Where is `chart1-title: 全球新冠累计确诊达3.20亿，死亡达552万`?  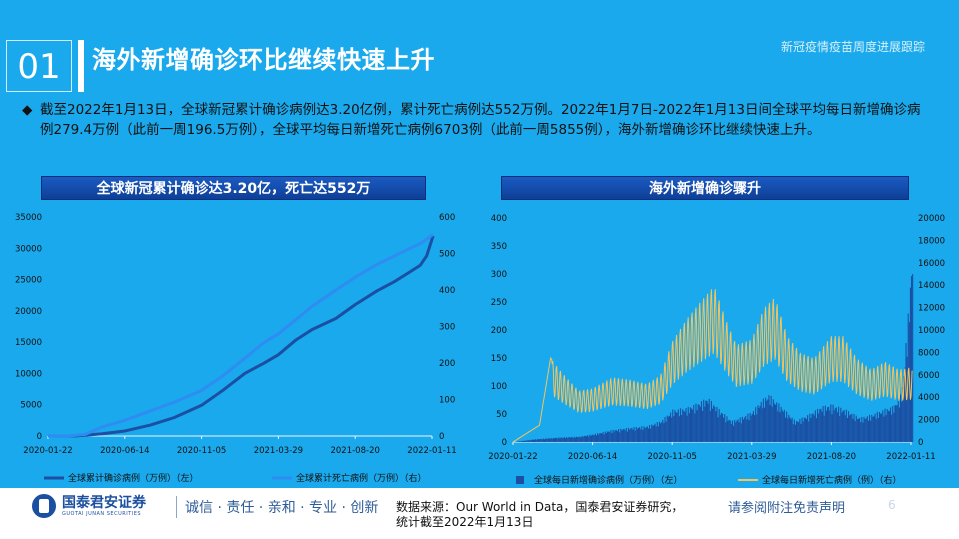 chart1-title: 全球新冠累计确诊达3.20亿，死亡达552万 is located at coordinates (233, 188).